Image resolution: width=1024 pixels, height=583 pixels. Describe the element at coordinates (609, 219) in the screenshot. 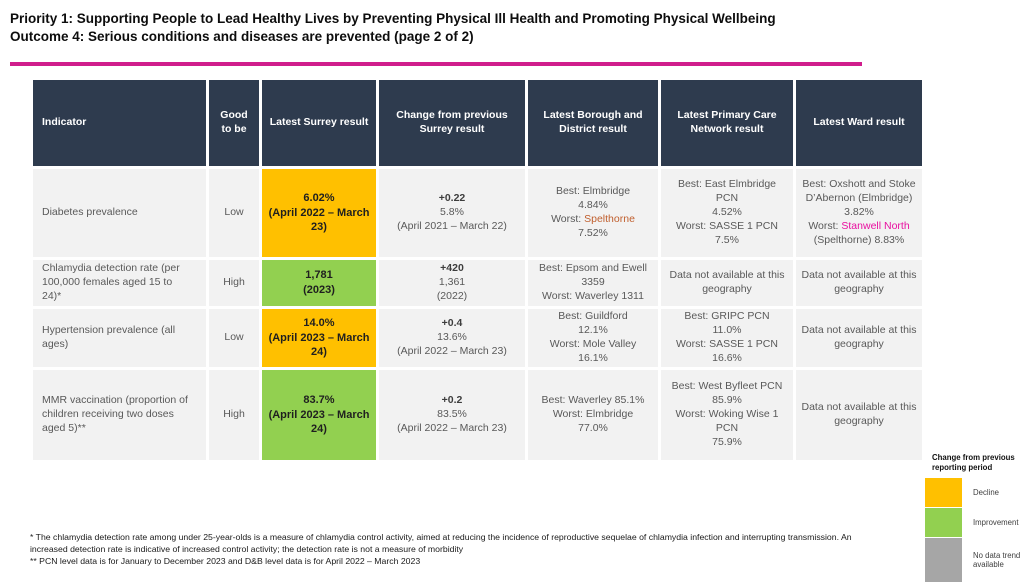

I see `worst-area-highlight: Spelthorne` at that location.